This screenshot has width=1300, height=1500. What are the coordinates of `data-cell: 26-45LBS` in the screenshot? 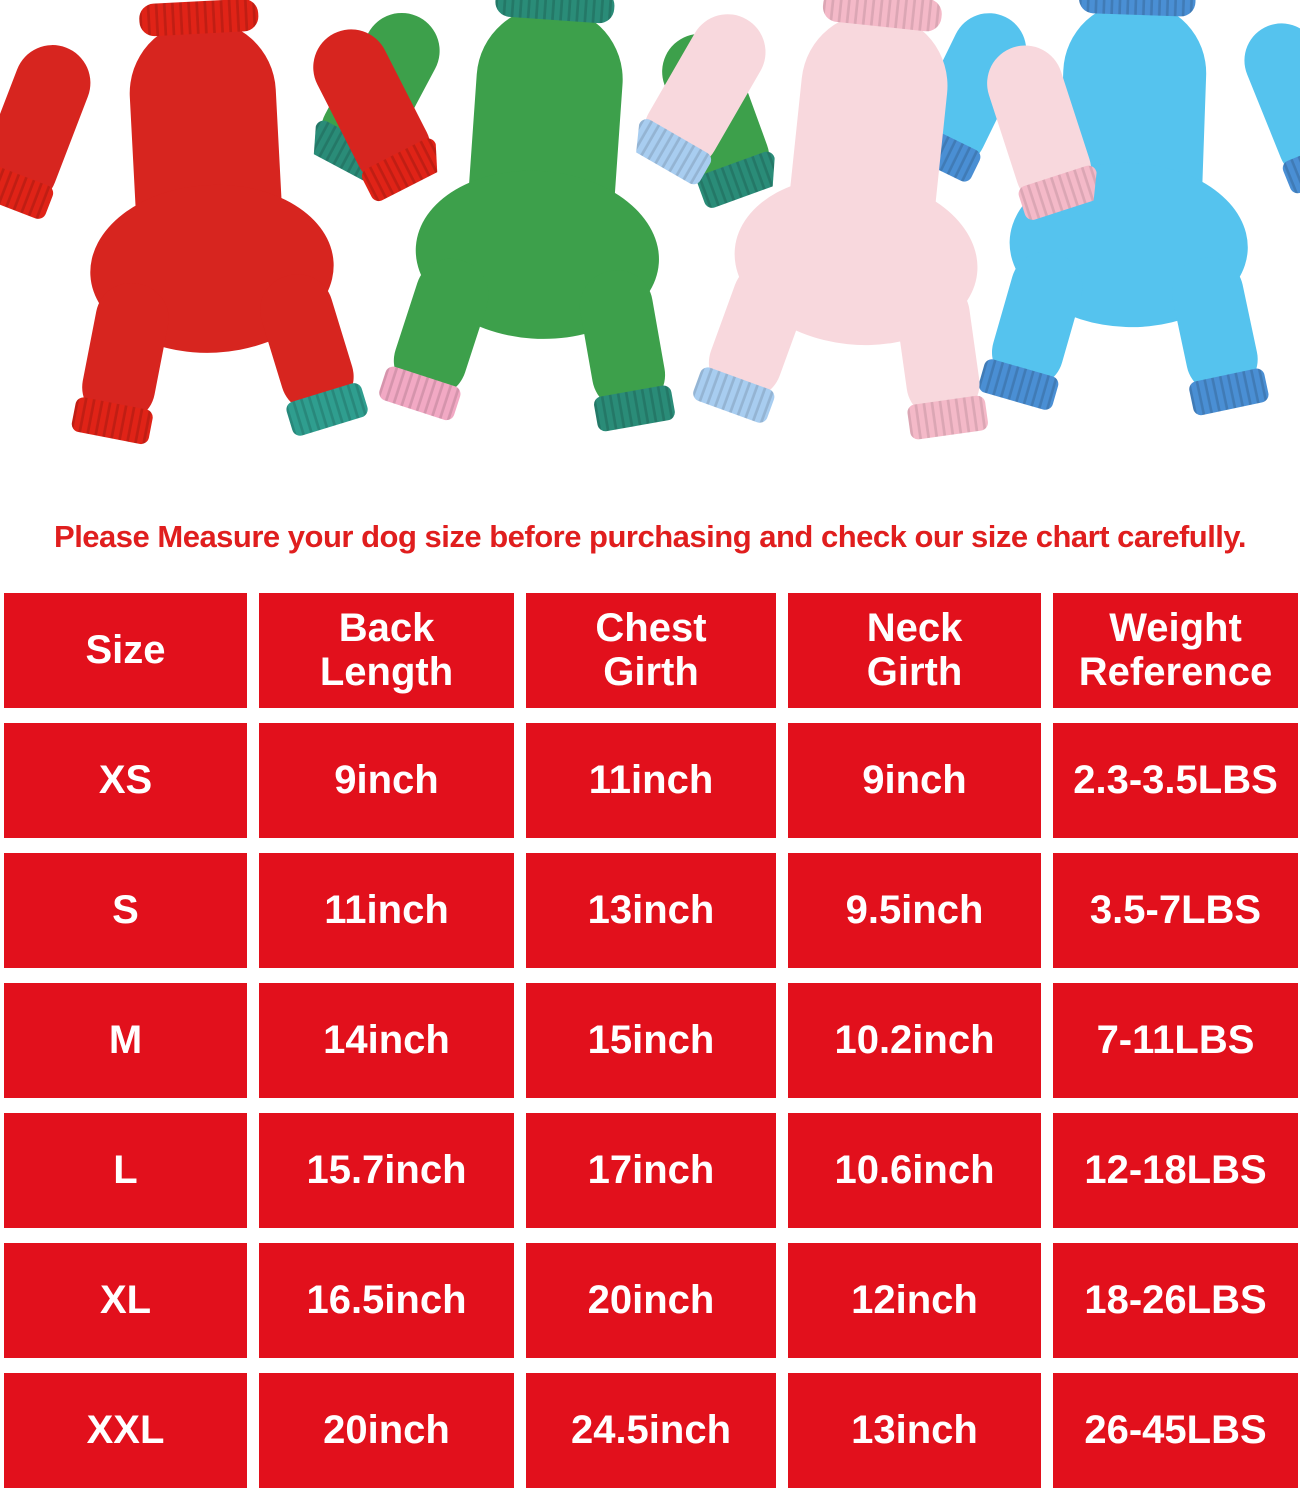 It's located at (1175, 1430).